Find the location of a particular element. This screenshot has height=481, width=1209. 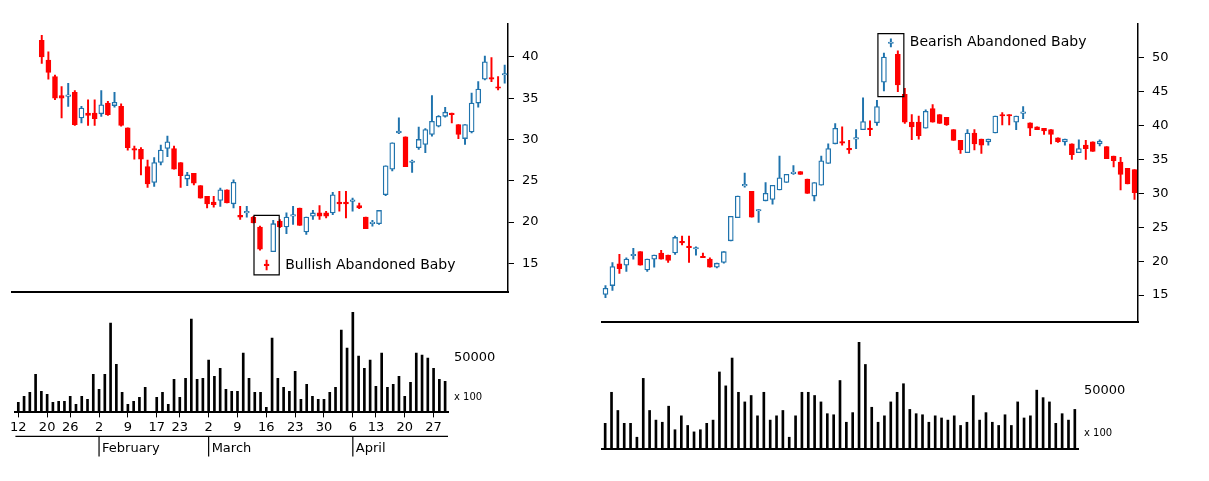

x-tick-label: 17 is located at coordinates (156, 426).